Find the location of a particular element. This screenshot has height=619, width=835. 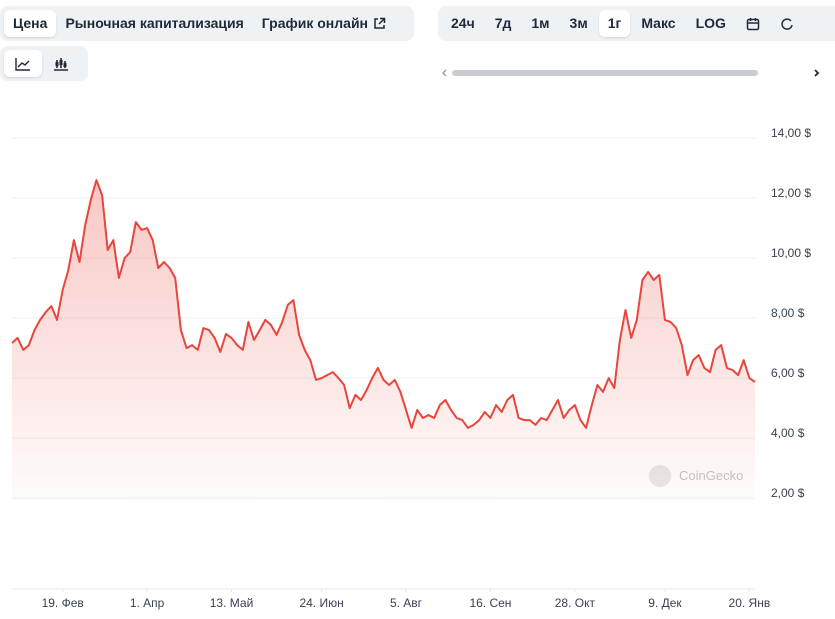

y-tick-label: 14,00 $ is located at coordinates (791, 133).